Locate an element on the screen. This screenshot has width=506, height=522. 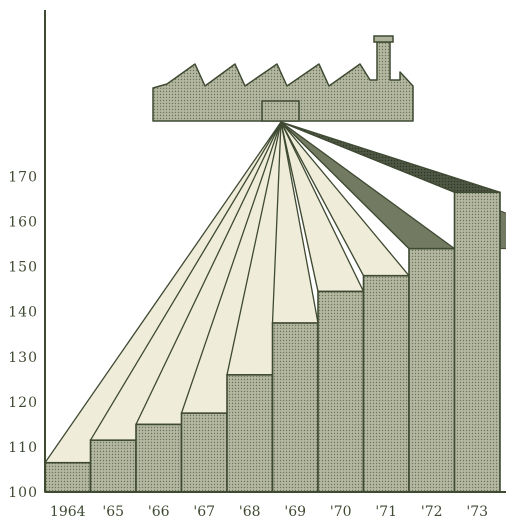
x-tick-72: '72 is located at coordinates (432, 512).